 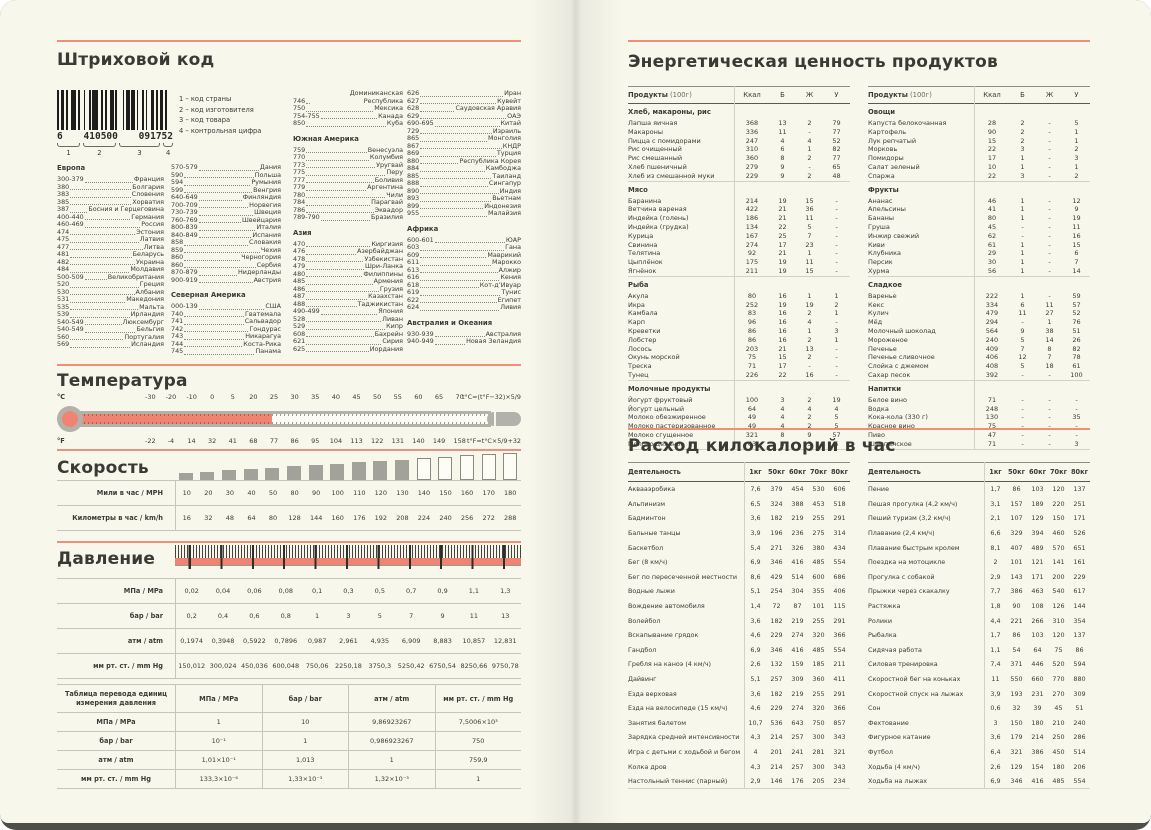 I want to click on conversion-value: 10, so click(x=304, y=721).